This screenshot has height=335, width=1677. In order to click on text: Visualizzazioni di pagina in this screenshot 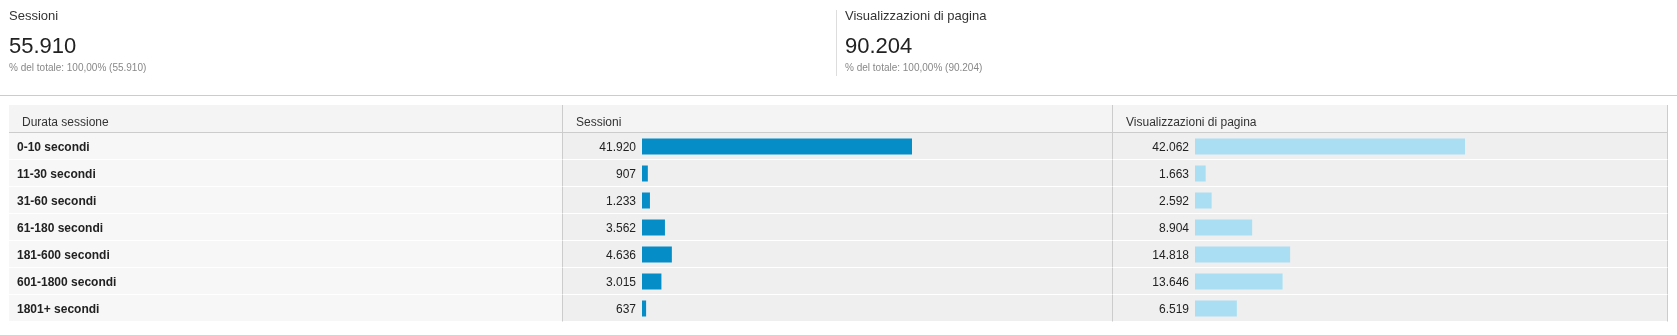, I will do `click(916, 15)`.